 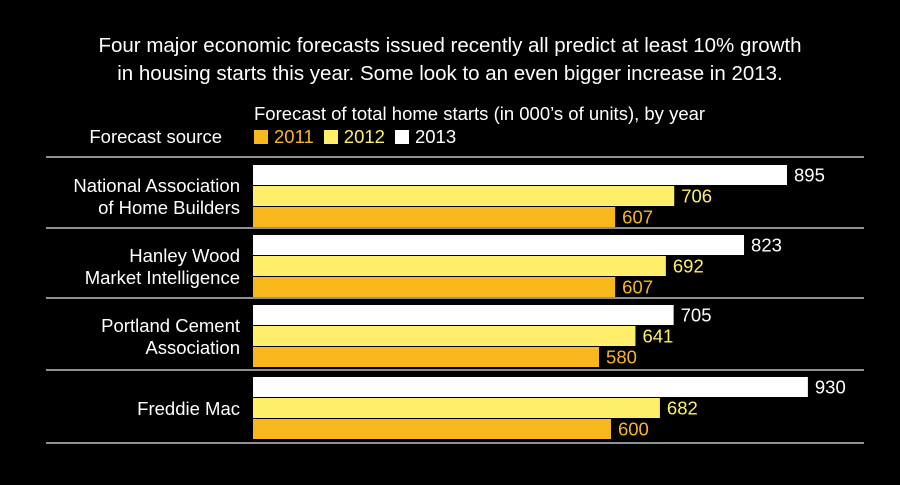 I want to click on data-label-2011-1: 607, so click(x=637, y=287).